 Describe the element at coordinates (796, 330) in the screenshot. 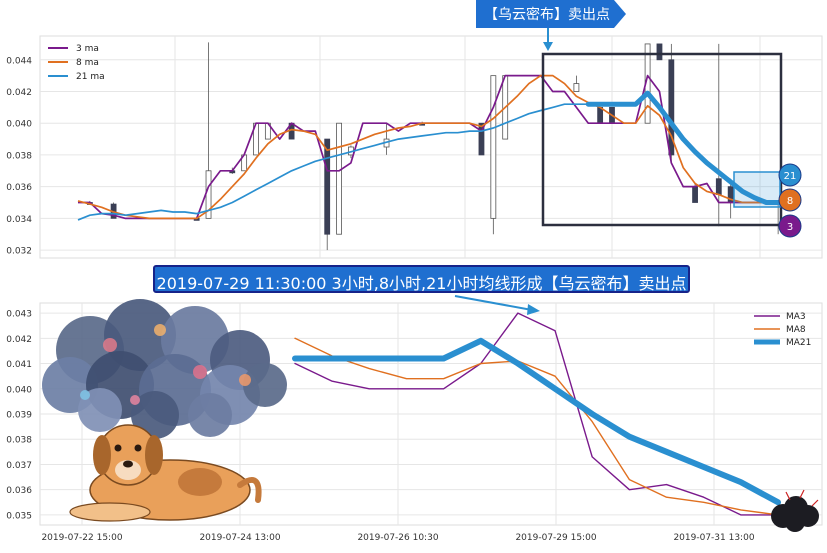

I see `bottom-legend-label: MA8` at that location.